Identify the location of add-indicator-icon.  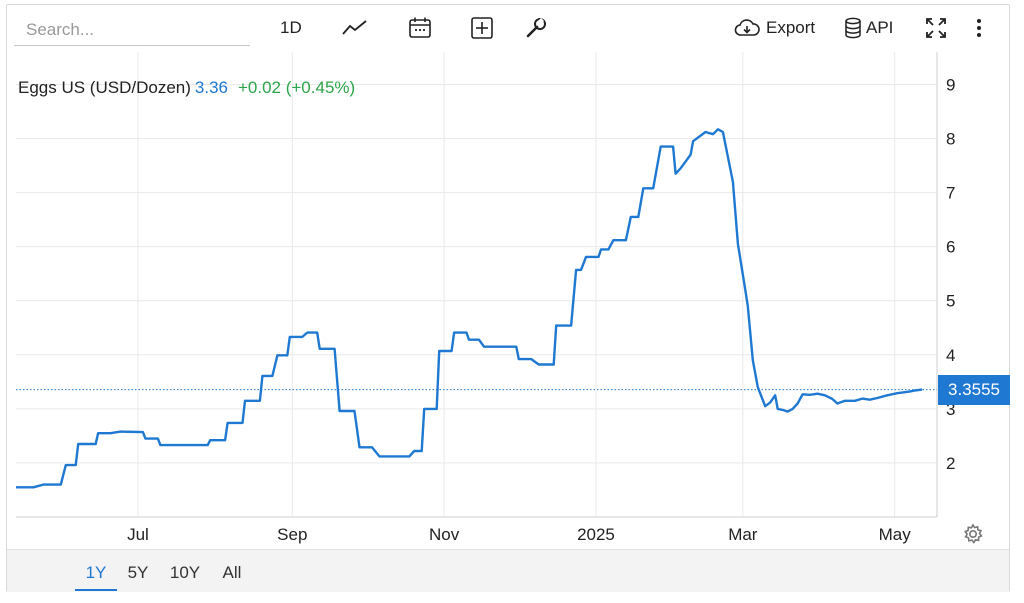
(482, 28).